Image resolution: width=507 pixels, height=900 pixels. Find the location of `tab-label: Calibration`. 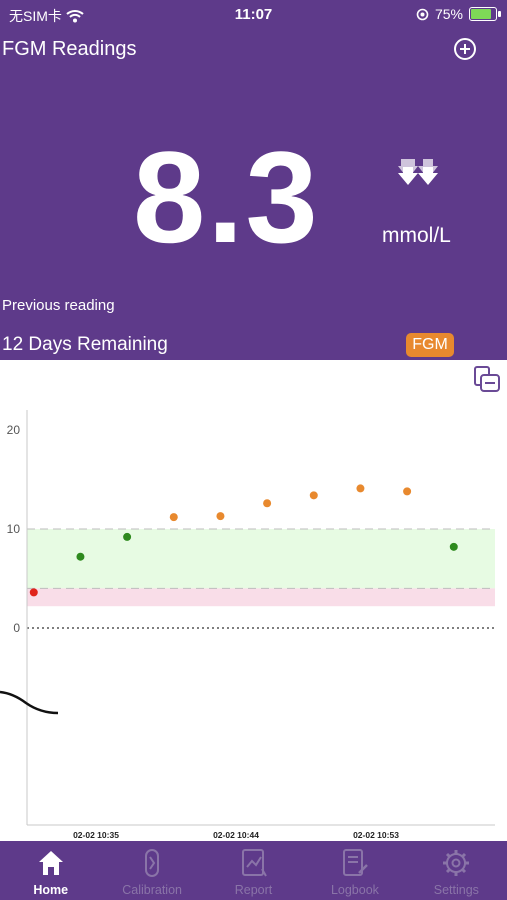

tab-label: Calibration is located at coordinates (152, 890).